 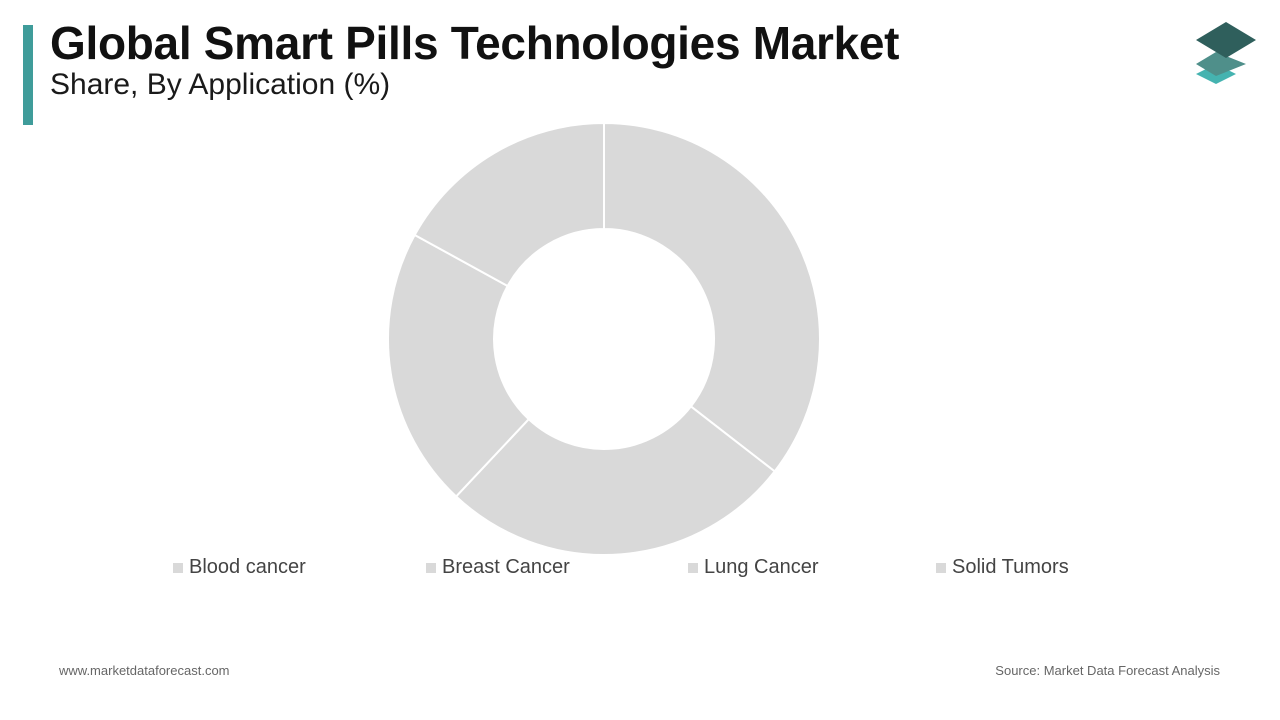 I want to click on stacked-layers-icon, so click(x=1226, y=53).